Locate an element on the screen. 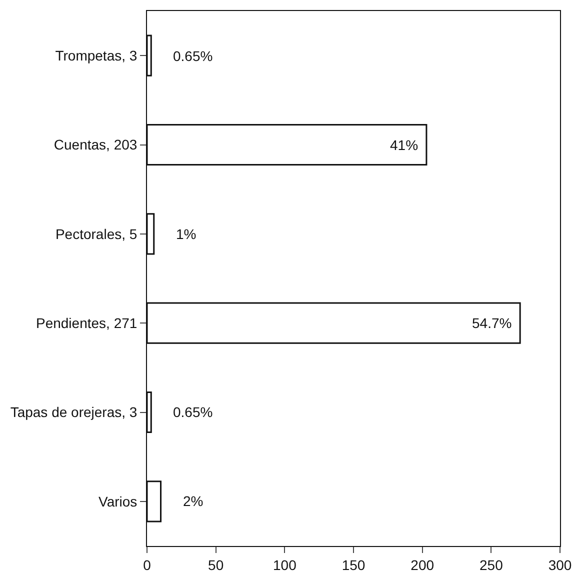 This screenshot has width=582, height=583. annotation: 1% is located at coordinates (186, 234).